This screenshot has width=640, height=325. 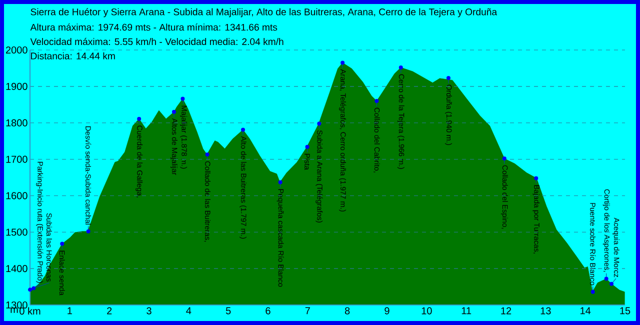 I want to click on text: Altura máxima: 1974.69 mts - Altura mínima: 1341.66 mts, so click(x=154, y=27).